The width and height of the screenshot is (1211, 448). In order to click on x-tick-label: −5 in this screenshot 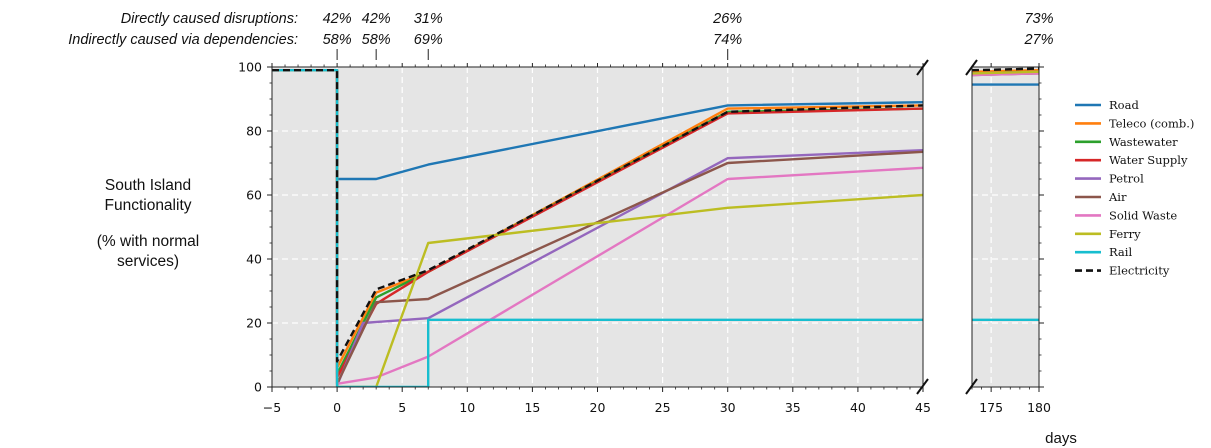, I will do `click(272, 407)`.